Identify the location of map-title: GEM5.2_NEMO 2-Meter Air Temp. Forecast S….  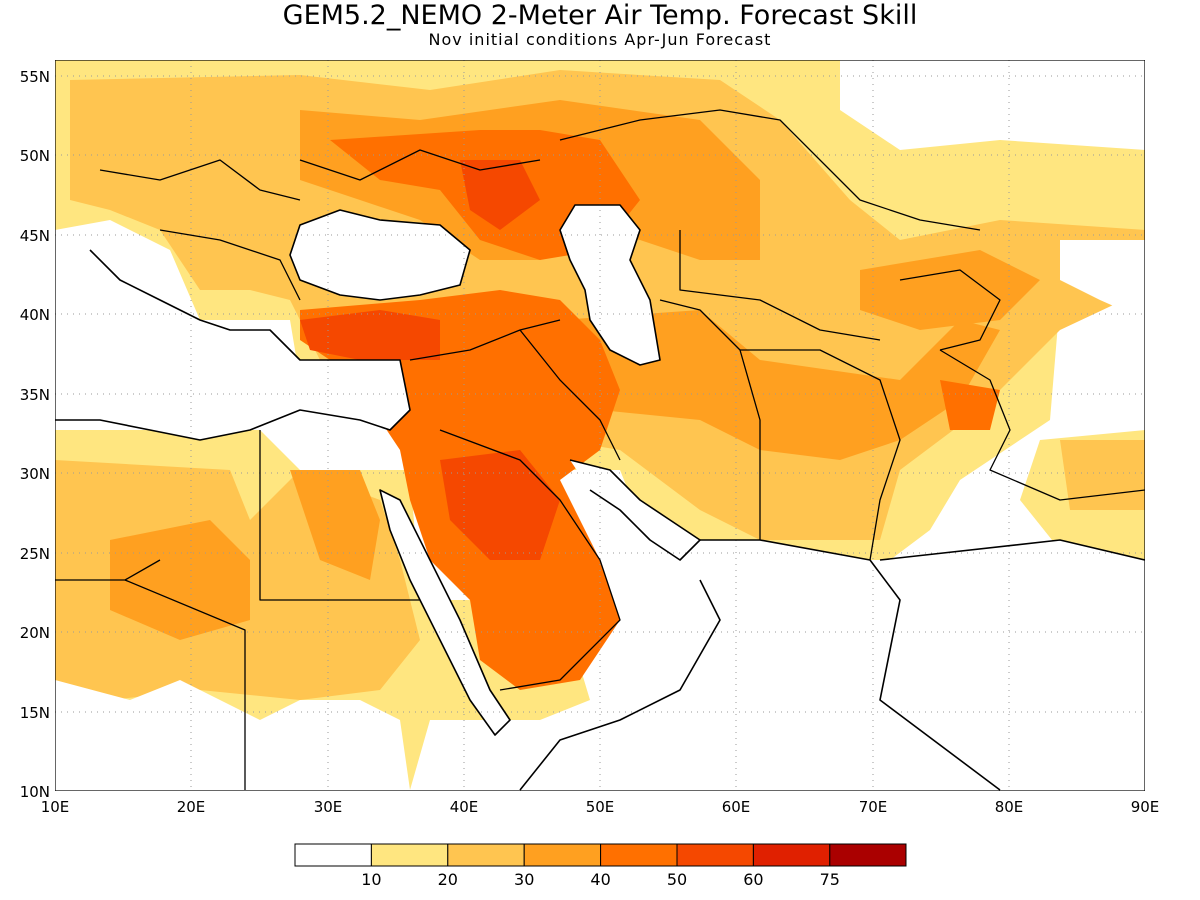
(600, 15).